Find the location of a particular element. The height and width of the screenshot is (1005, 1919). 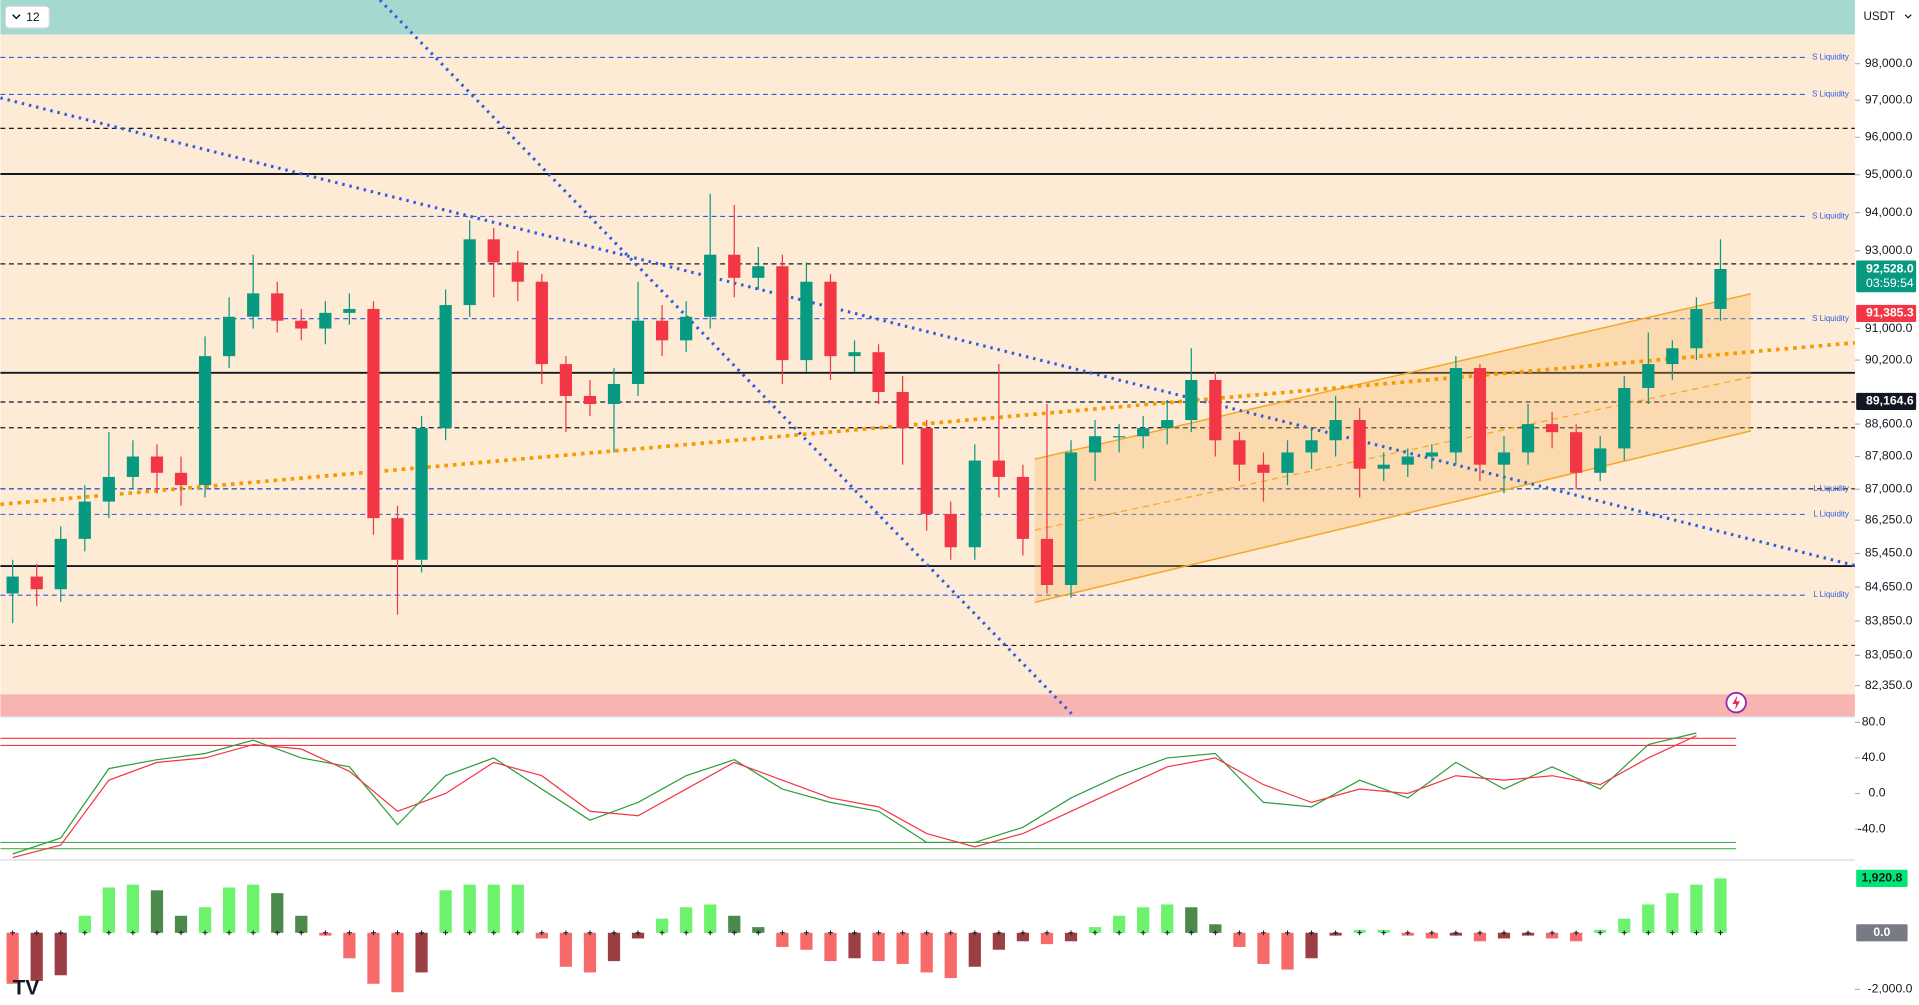

axis-background is located at coordinates (1886, 502).